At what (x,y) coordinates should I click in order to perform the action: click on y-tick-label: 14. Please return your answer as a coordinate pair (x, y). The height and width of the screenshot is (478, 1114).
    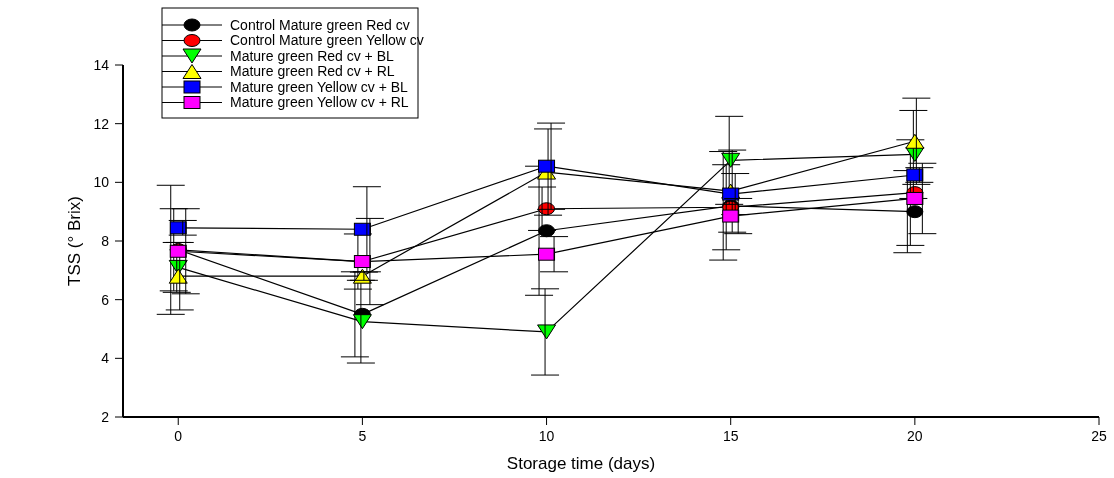
    Looking at the image, I should click on (101, 64).